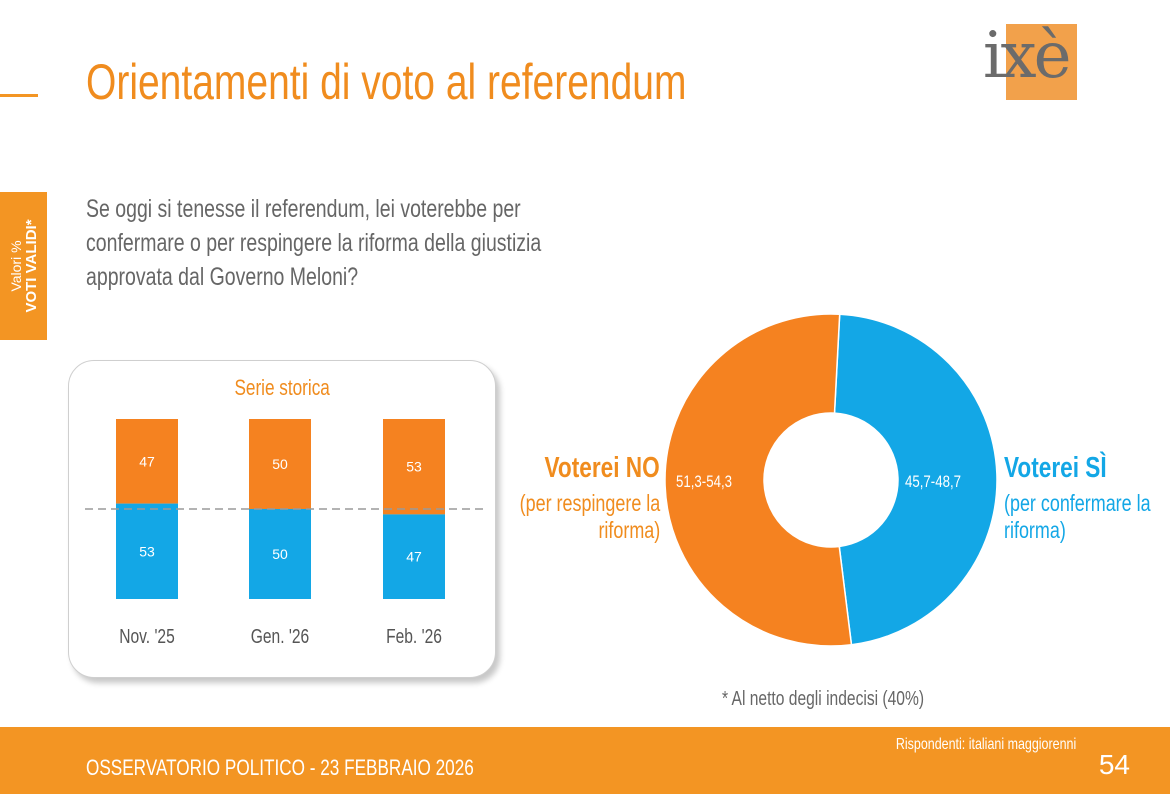  I want to click on page-title: Orientamenti di voto al referendum, so click(386, 82).